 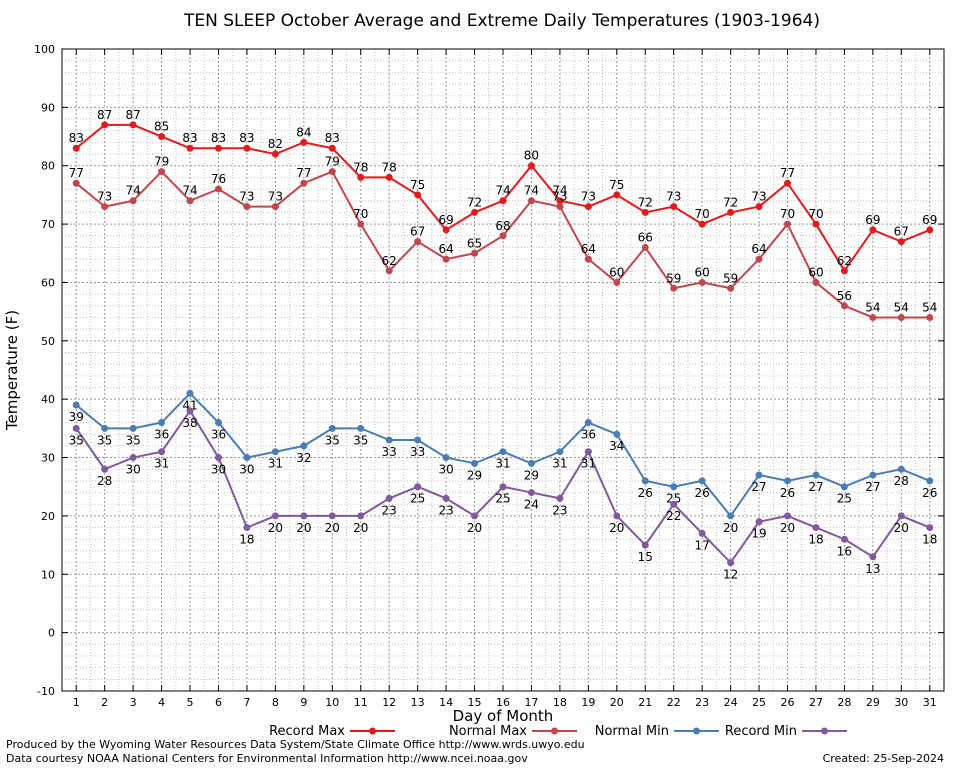 I want to click on y-tick-label: 90, so click(x=48, y=107).